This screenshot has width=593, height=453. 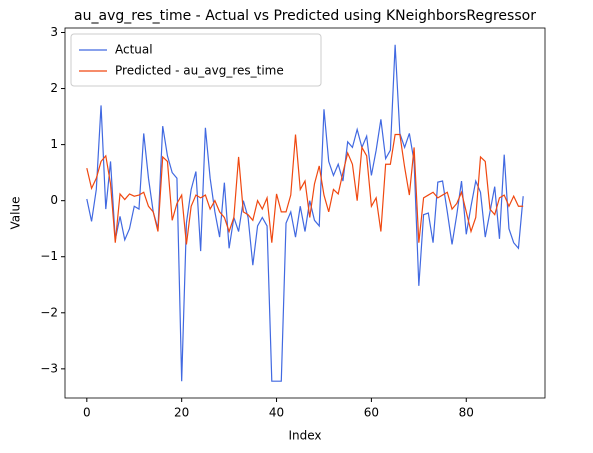 What do you see at coordinates (466, 413) in the screenshot?
I see `x-tick-label: 80` at bounding box center [466, 413].